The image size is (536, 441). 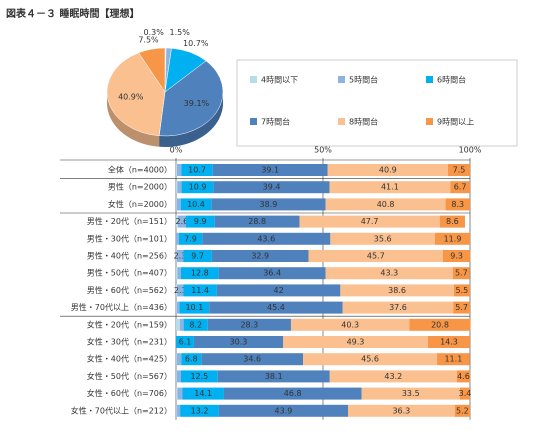 I want to click on y-tick-label: 女性・30代（n=231）, so click(x=129, y=342).